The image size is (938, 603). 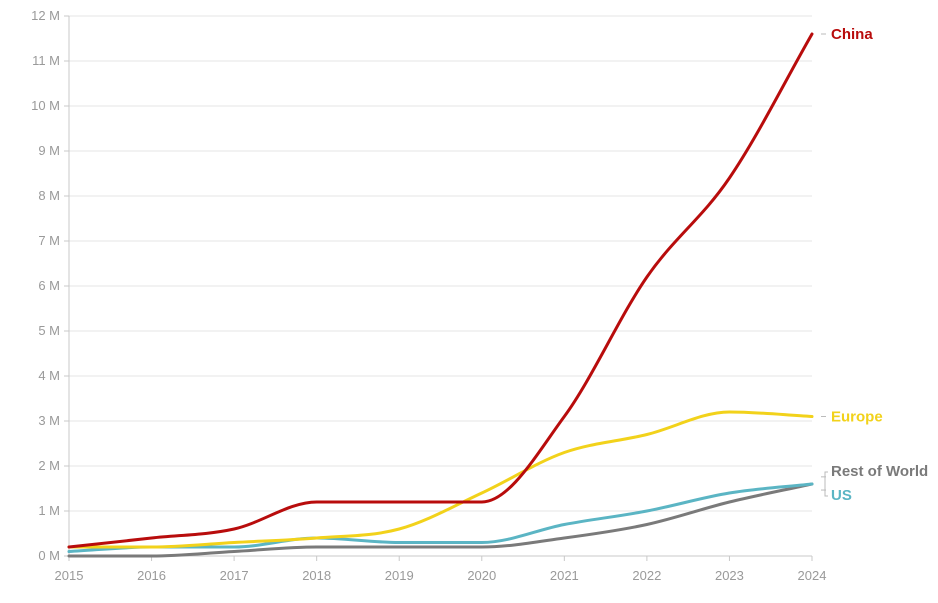 What do you see at coordinates (852, 34) in the screenshot?
I see `series-label-china: China` at bounding box center [852, 34].